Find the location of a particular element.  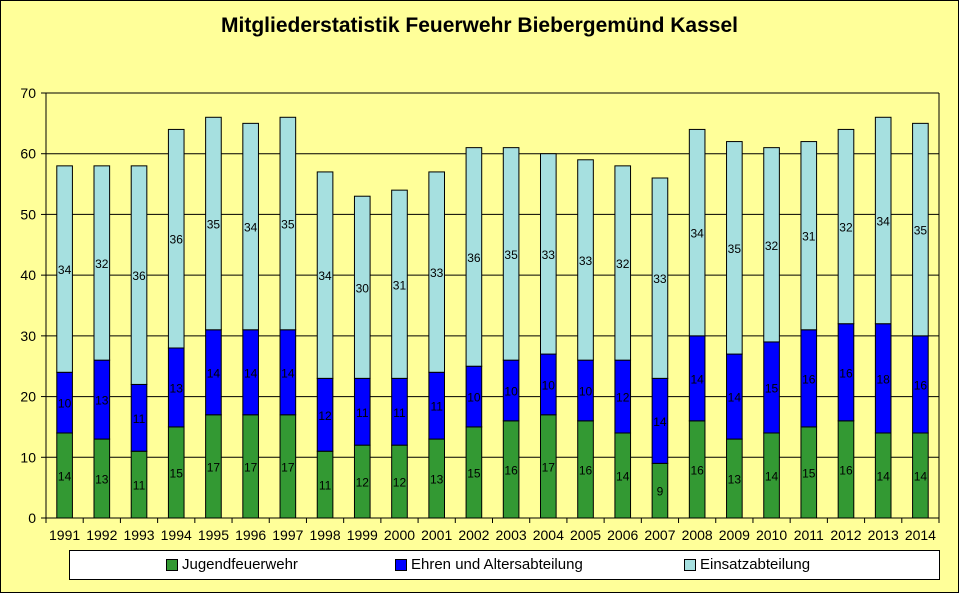

x-tick-label: 2013 is located at coordinates (883, 535).